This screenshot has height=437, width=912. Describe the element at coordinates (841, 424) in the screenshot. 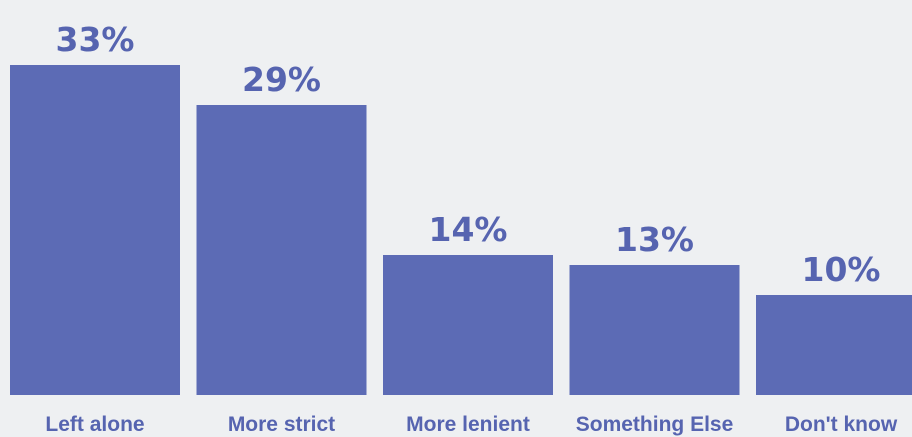

I see `x-tick-label: Don't know` at that location.